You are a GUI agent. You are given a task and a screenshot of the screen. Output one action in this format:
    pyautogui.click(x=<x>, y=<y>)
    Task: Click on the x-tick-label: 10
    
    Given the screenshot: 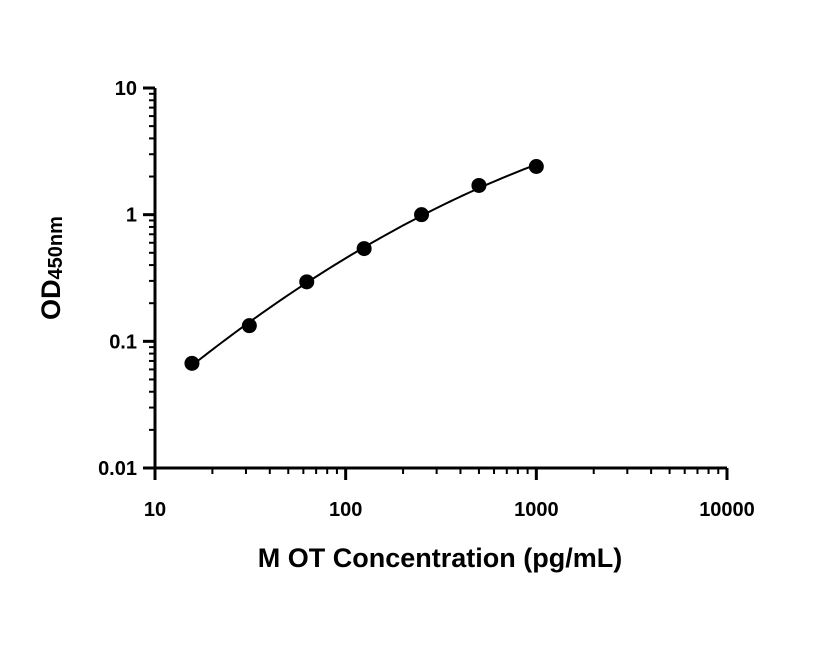 What is the action you would take?
    pyautogui.click(x=155, y=510)
    